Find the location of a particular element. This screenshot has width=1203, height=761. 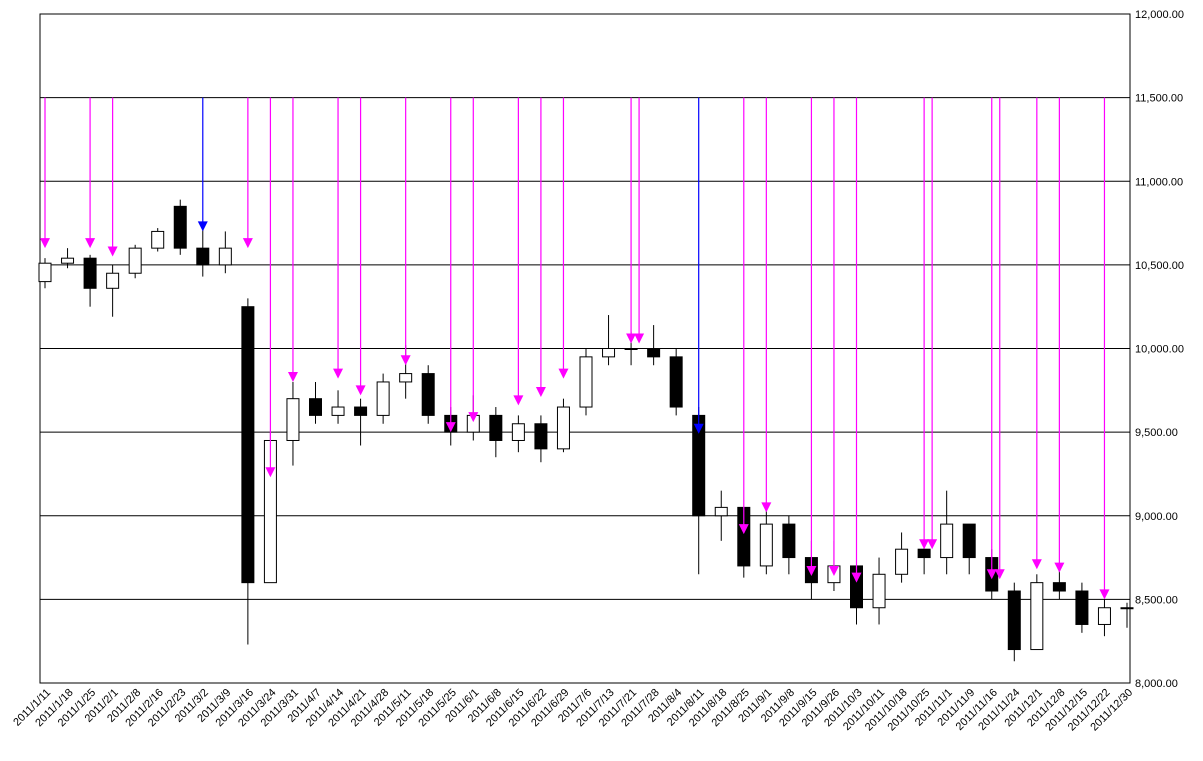

y-tick-label: 11,500.00 is located at coordinates (1159, 99).